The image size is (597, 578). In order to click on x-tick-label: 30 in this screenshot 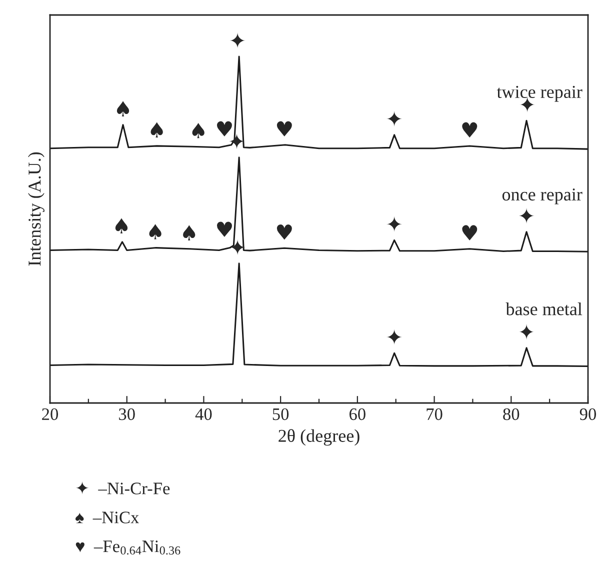, I will do `click(127, 414)`.